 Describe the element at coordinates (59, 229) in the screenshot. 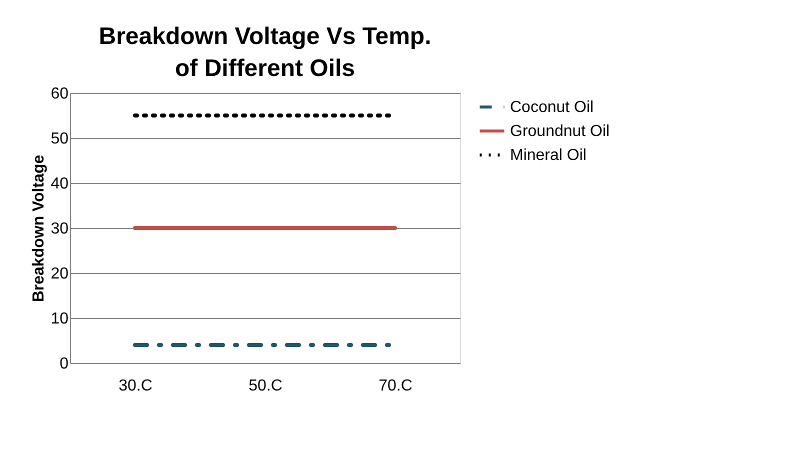

I see `y-tick-label: 30` at that location.